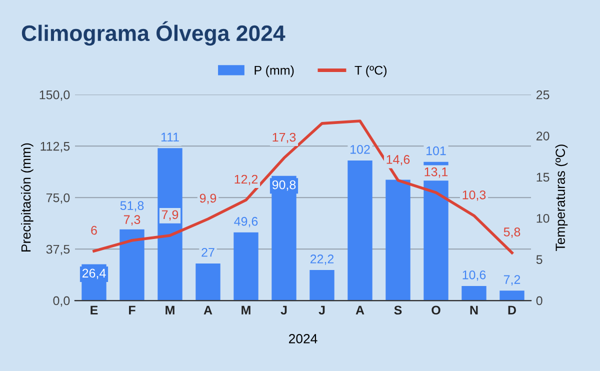  Describe the element at coordinates (154, 33) in the screenshot. I see `chart-title: Climograma Ólvega 2024` at that location.